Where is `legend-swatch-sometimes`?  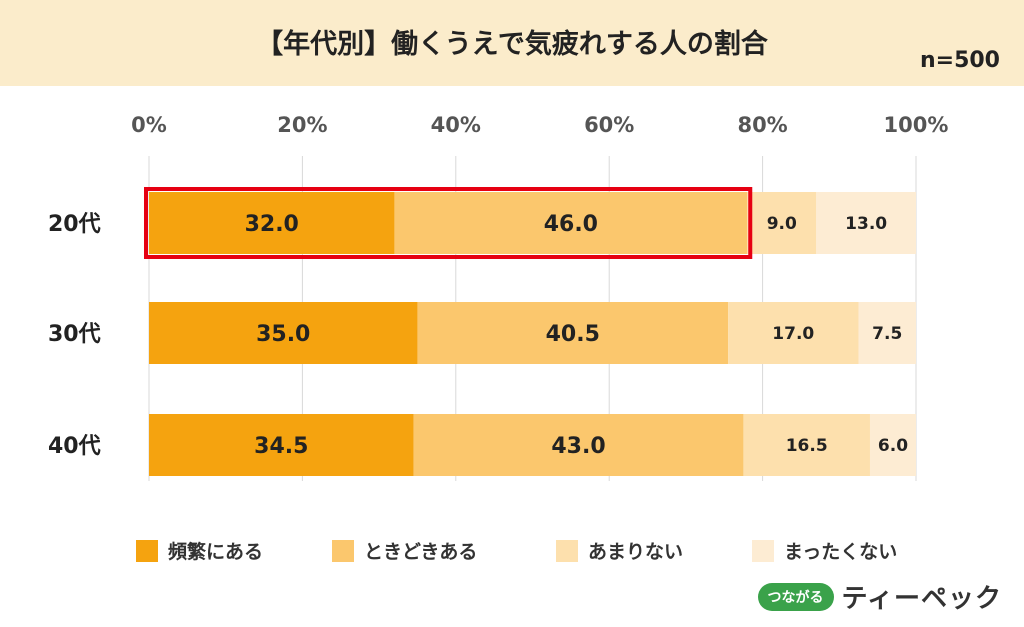
legend-swatch-sometimes is located at coordinates (343, 550).